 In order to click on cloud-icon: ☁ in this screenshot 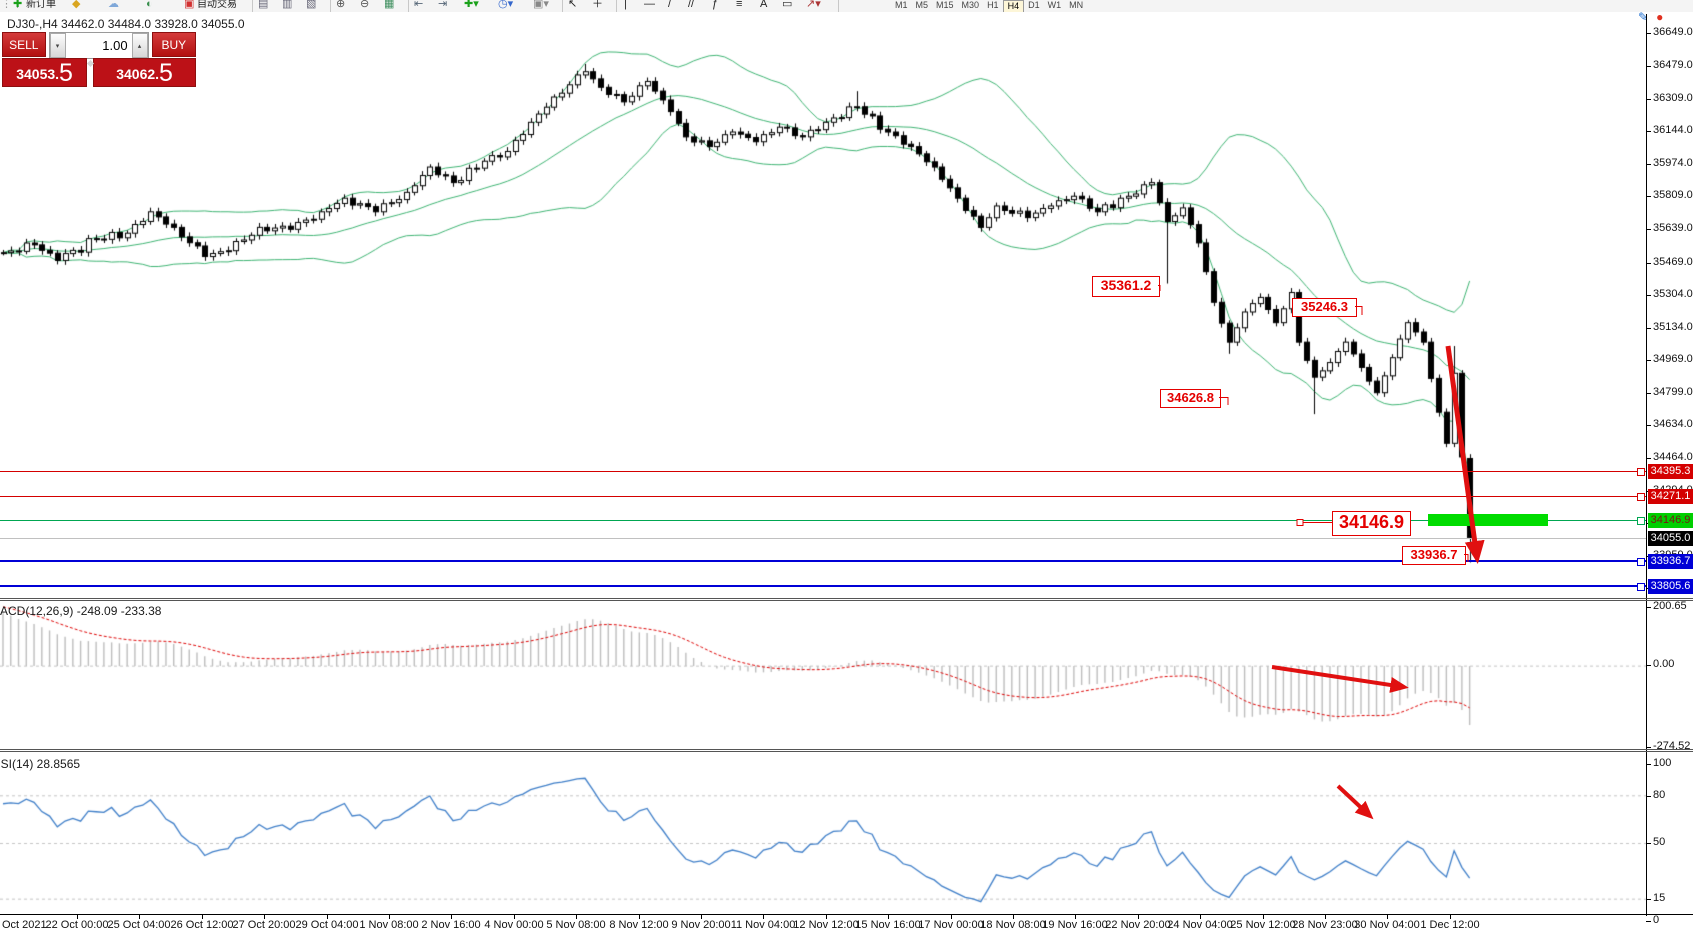, I will do `click(113, 5)`.